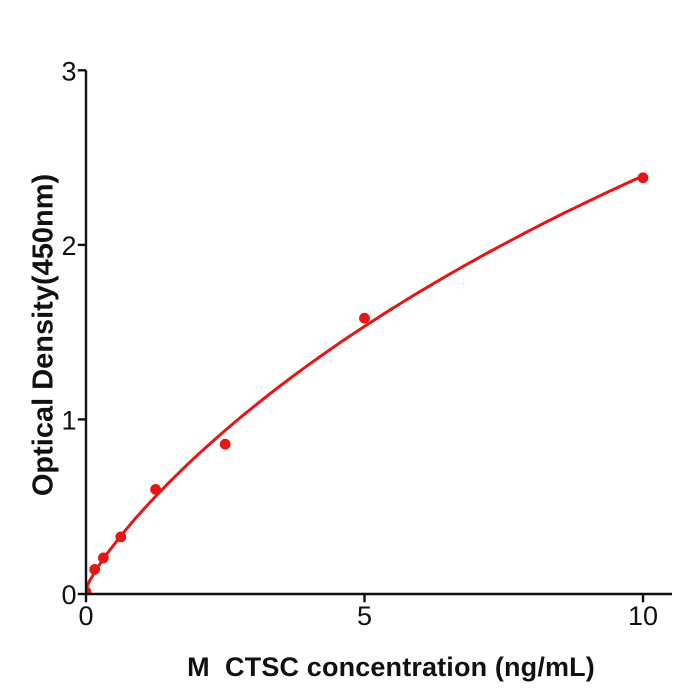  Describe the element at coordinates (364, 616) in the screenshot. I see `svg-text: 5` at that location.